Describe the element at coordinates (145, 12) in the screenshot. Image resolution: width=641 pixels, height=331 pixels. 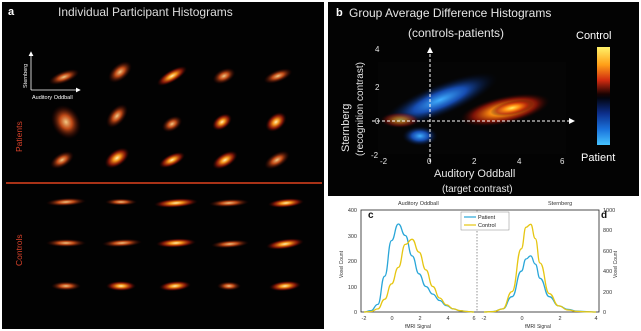
I see `panel-a-title: Individual Participant Histograms` at that location.